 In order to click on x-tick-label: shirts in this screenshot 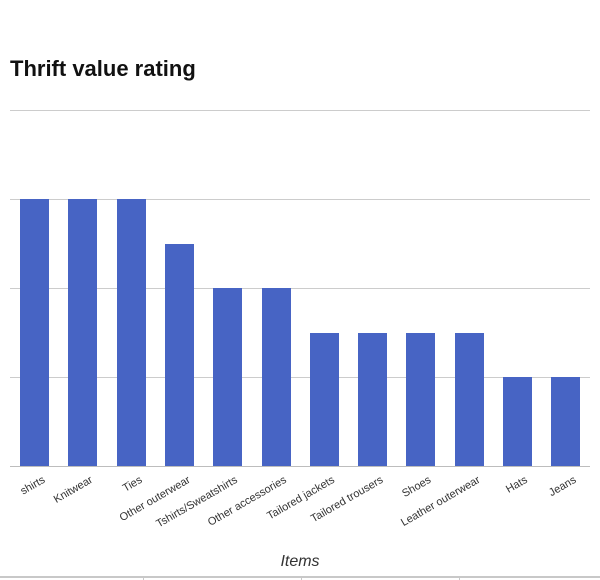, I will do `click(32, 486)`.